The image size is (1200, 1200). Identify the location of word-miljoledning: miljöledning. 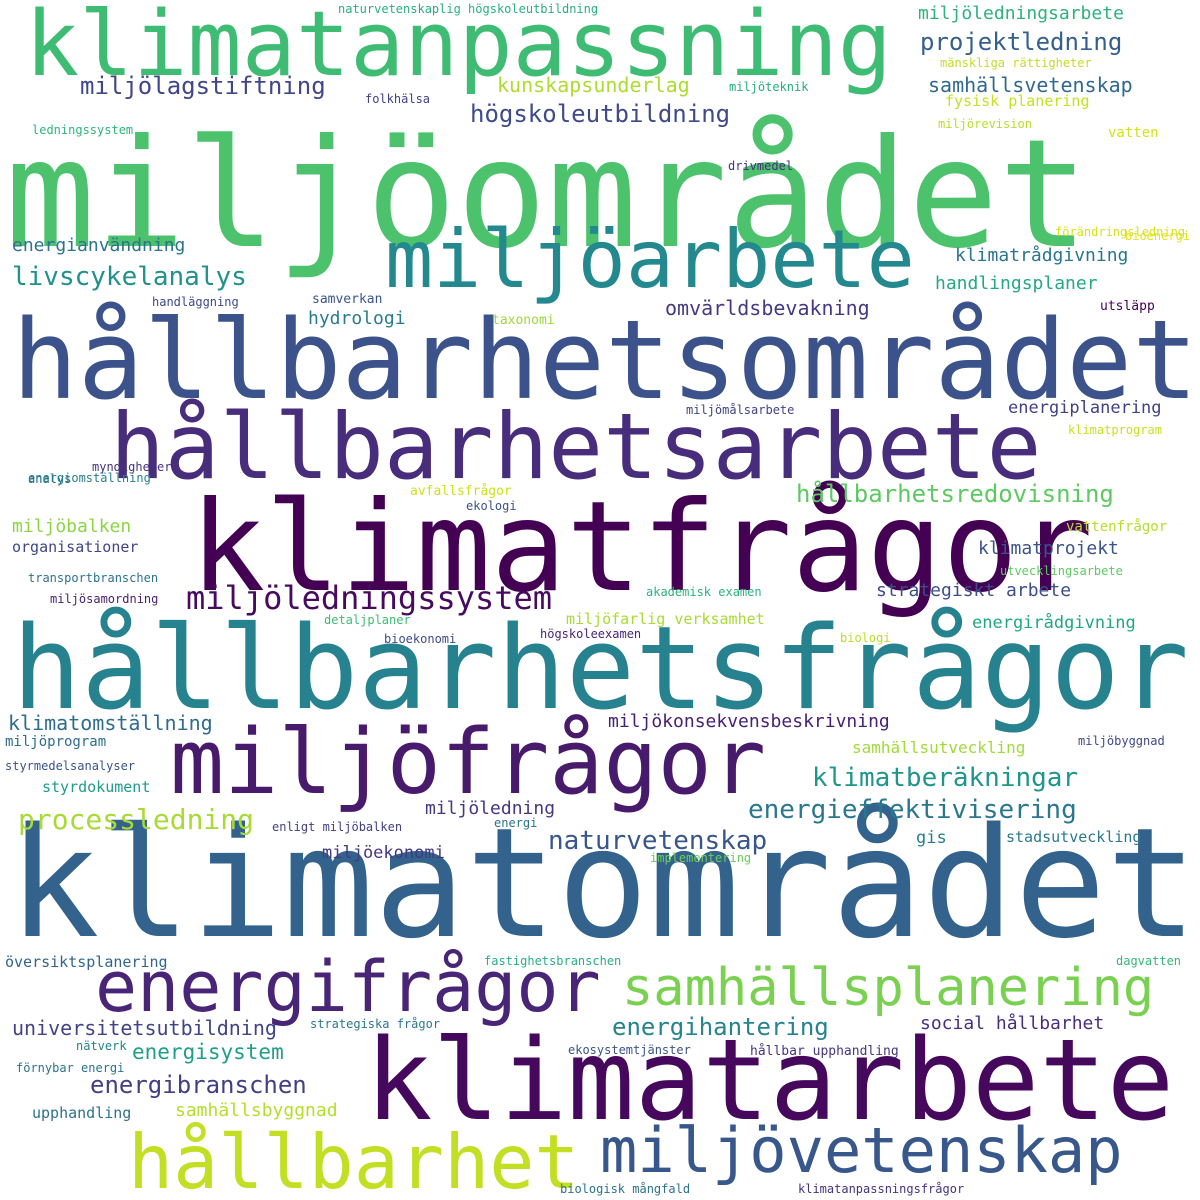
(490, 808).